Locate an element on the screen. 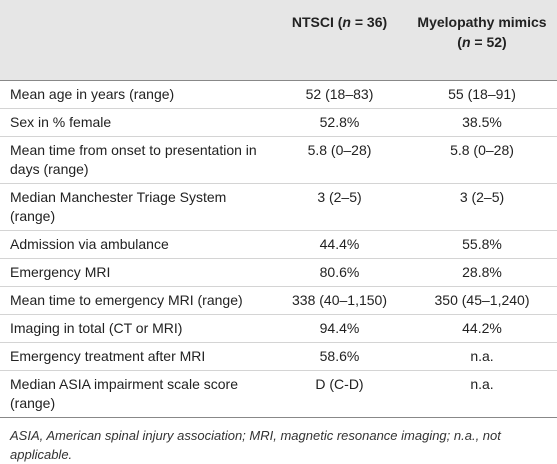 The image size is (557, 464). table-row: Emergency MRI 80.6% 28.8% is located at coordinates (278, 272).